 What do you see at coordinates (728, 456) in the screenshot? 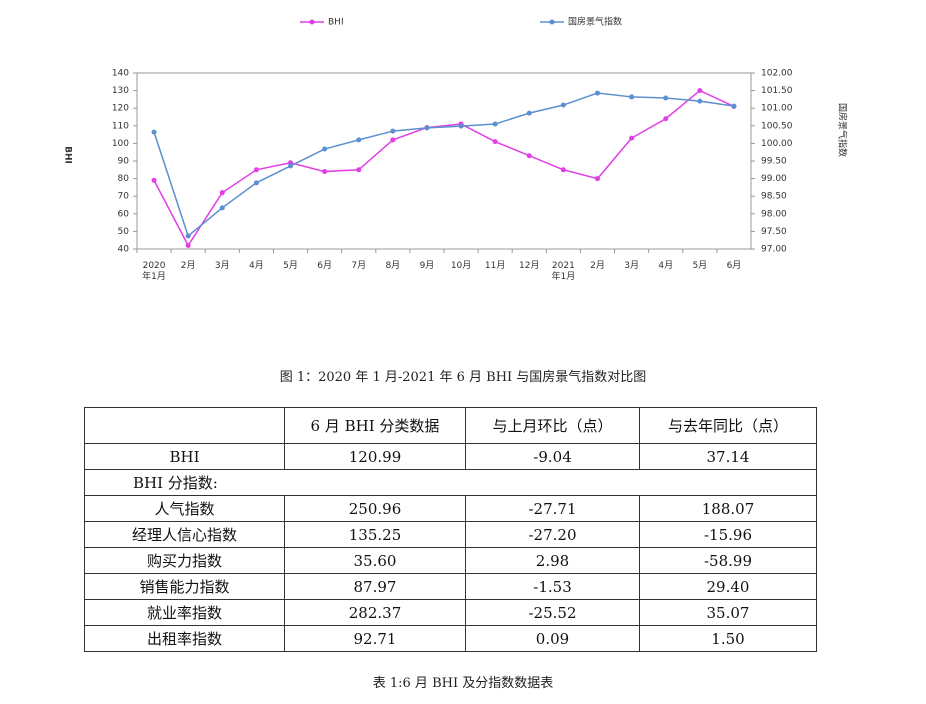
I see `table-cell: 37.14` at bounding box center [728, 456].